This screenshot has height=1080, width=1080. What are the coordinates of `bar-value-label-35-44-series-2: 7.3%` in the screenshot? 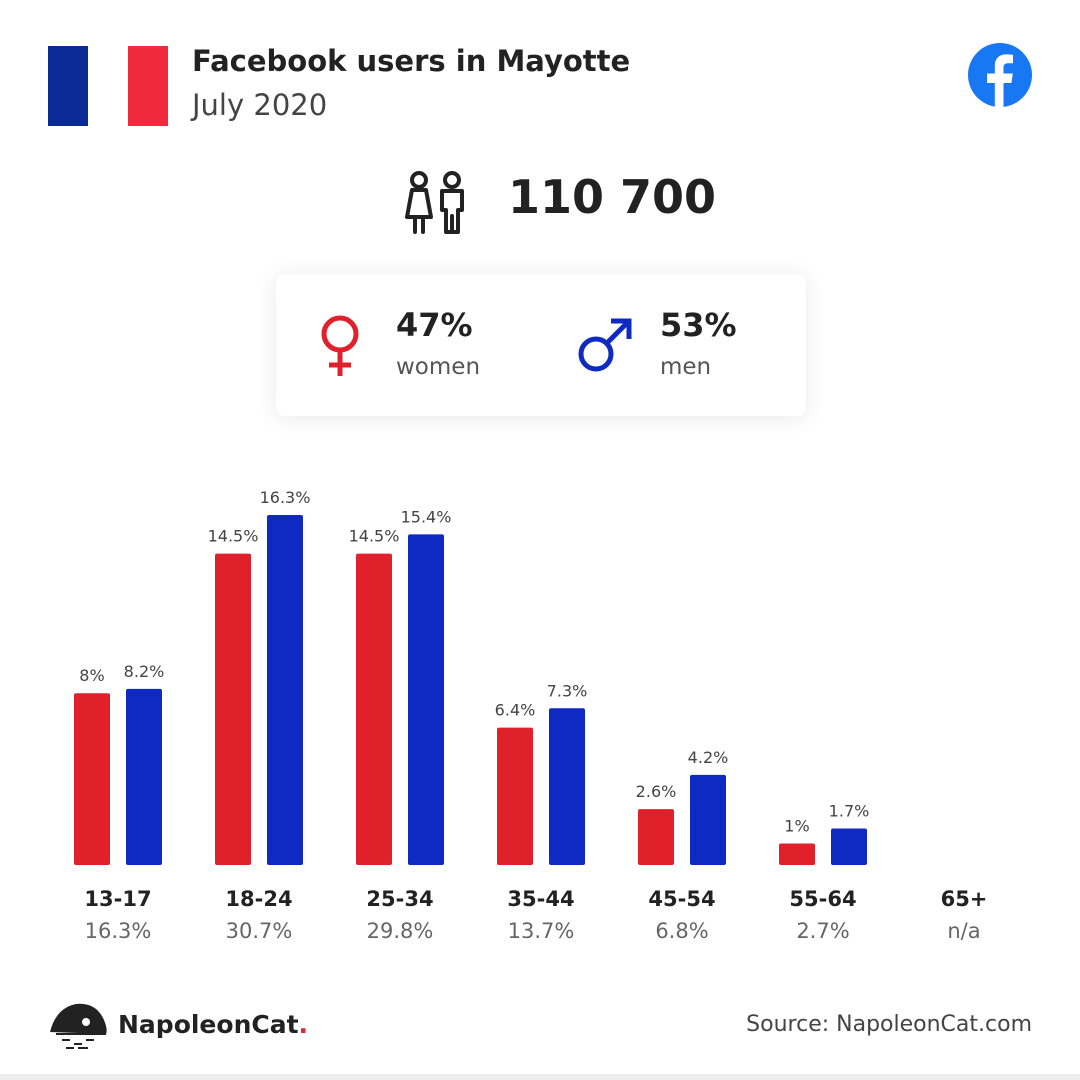 It's located at (567, 690).